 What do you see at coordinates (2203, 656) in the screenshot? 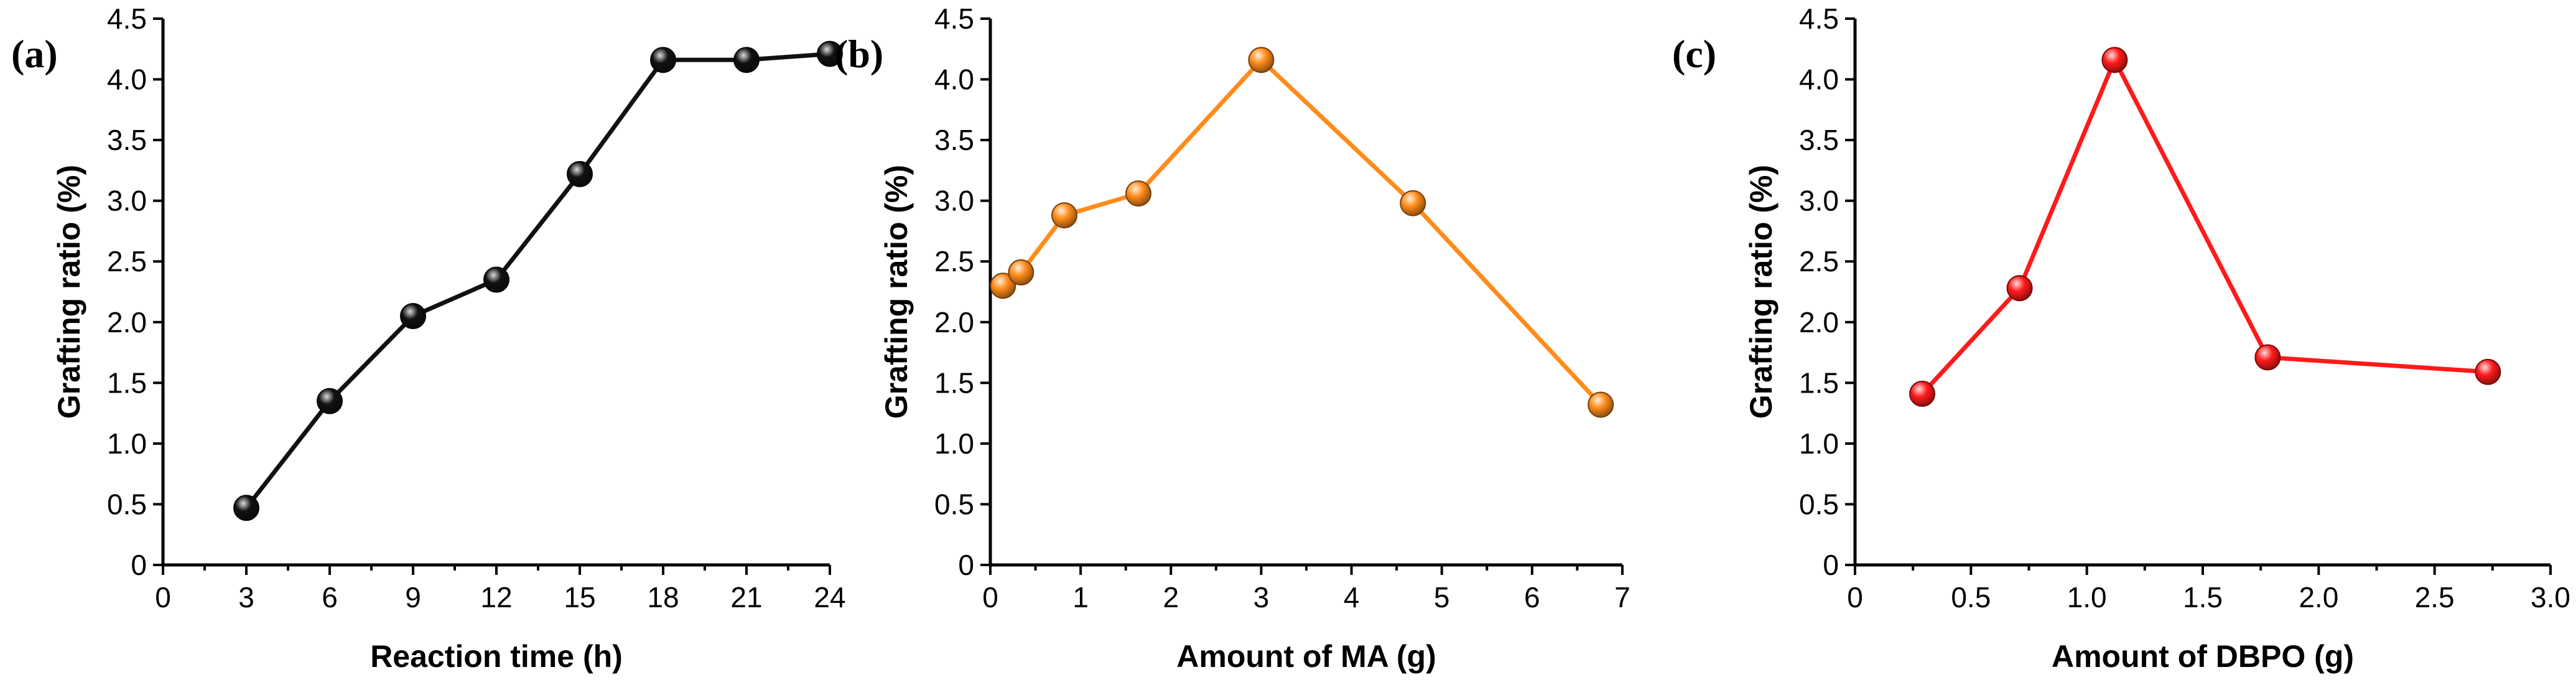
I see `x-axis-title: Amount of DBPO (g)` at bounding box center [2203, 656].